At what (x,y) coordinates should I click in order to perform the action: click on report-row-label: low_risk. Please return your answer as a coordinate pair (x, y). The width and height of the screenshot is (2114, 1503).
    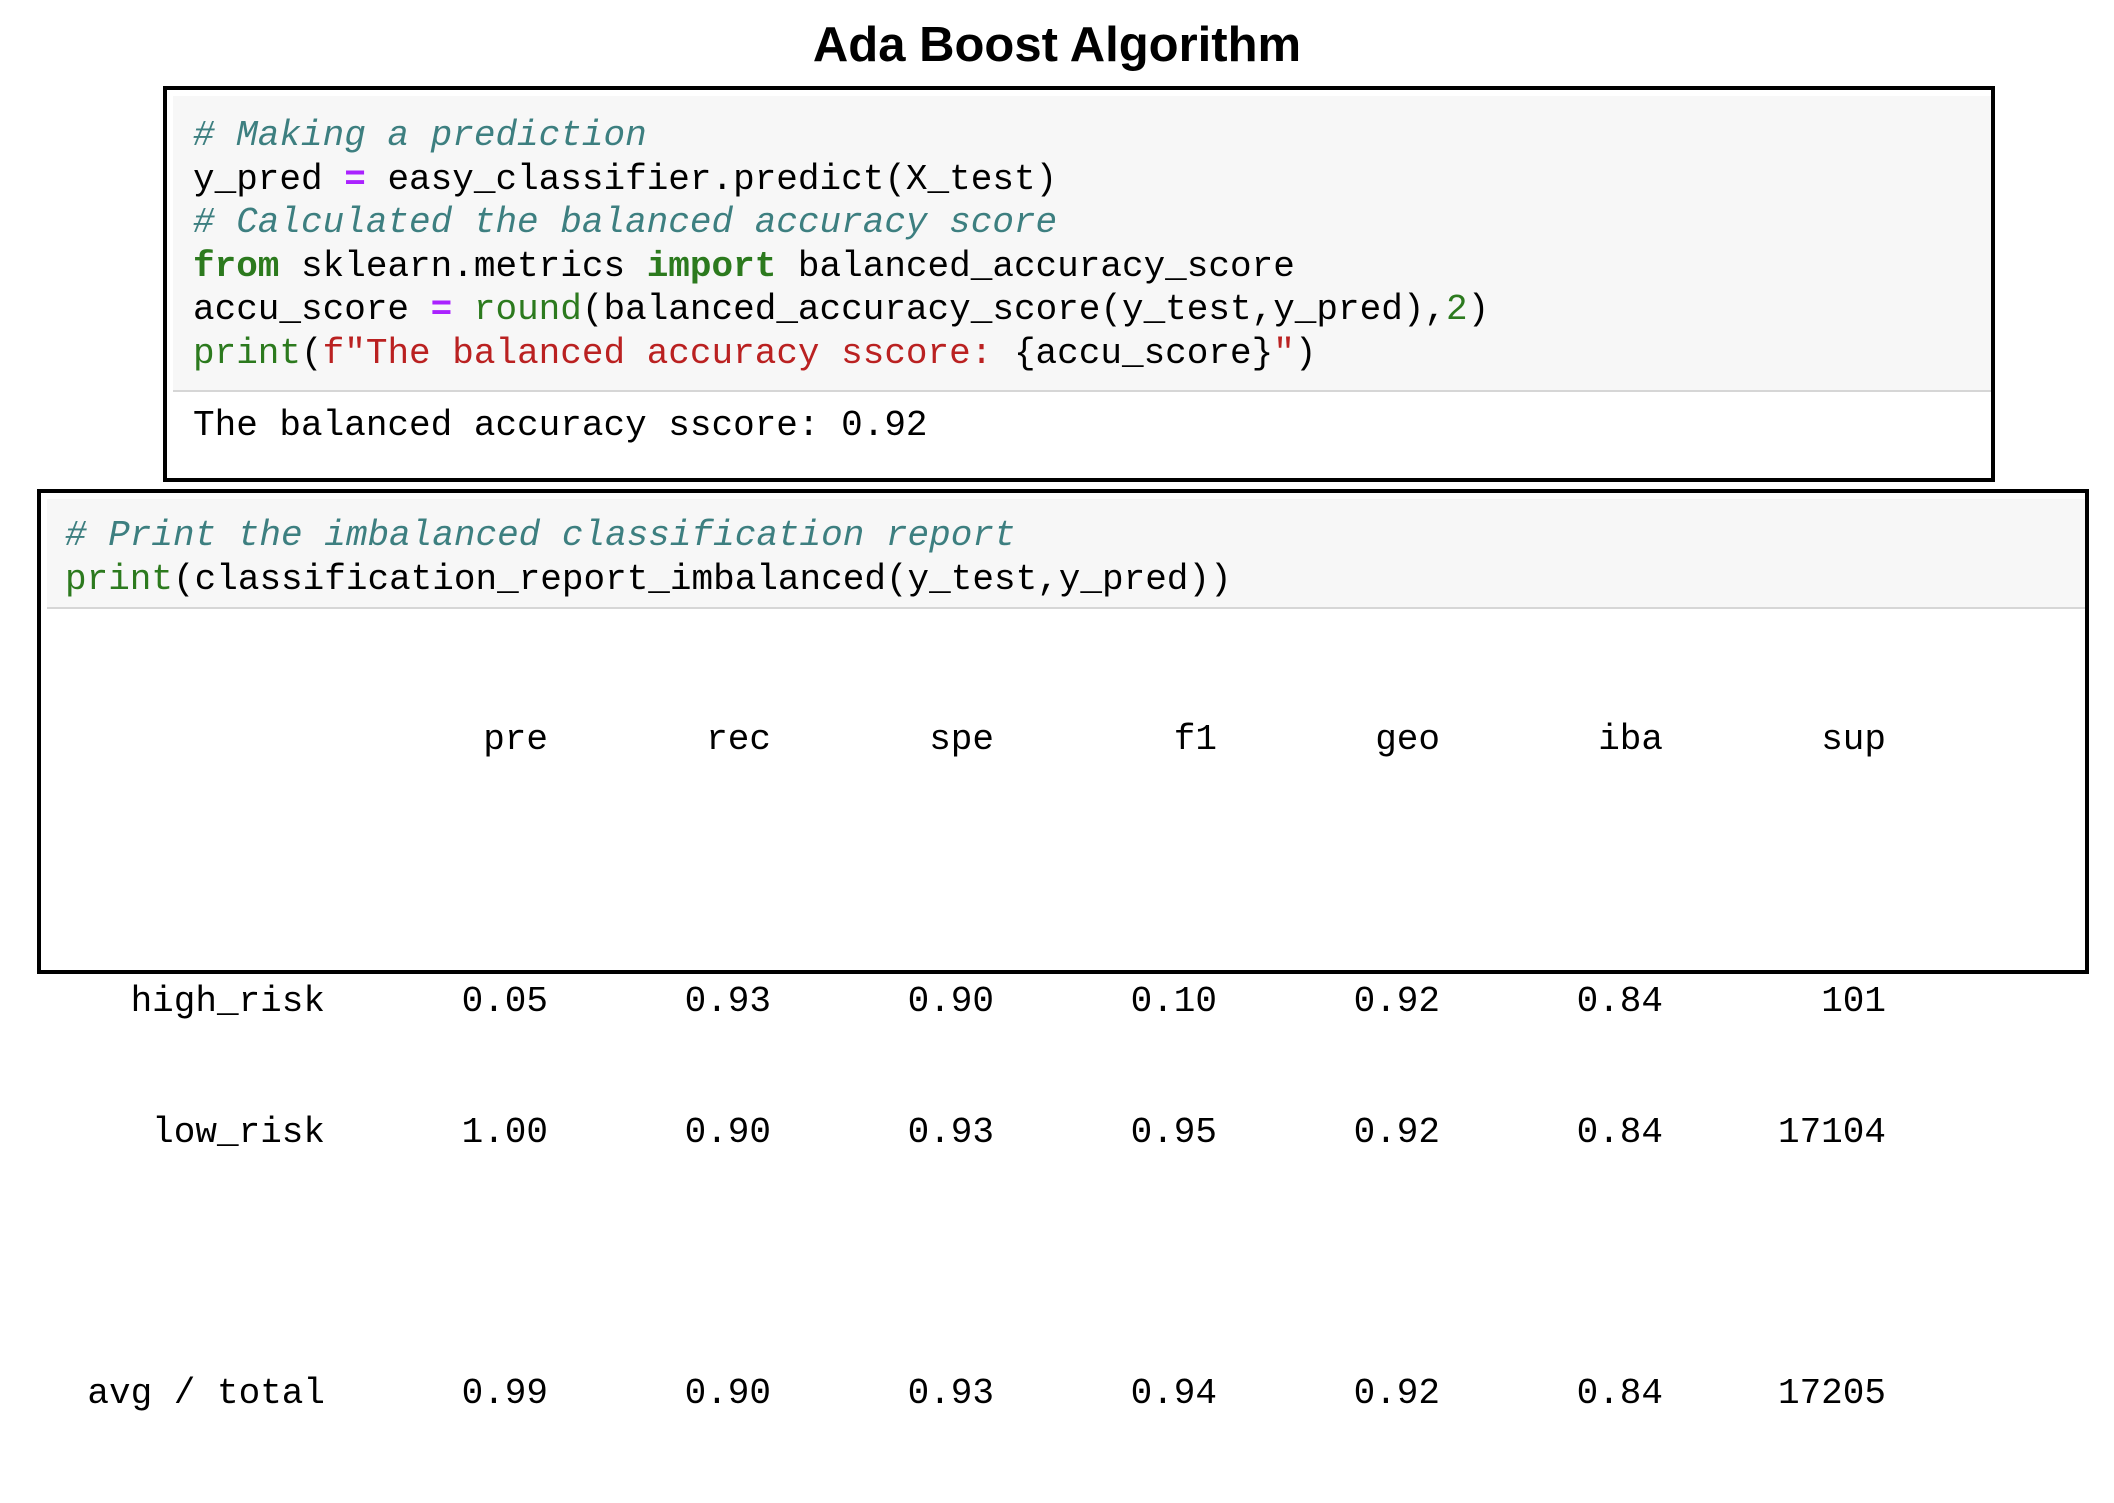
    Looking at the image, I should click on (238, 1132).